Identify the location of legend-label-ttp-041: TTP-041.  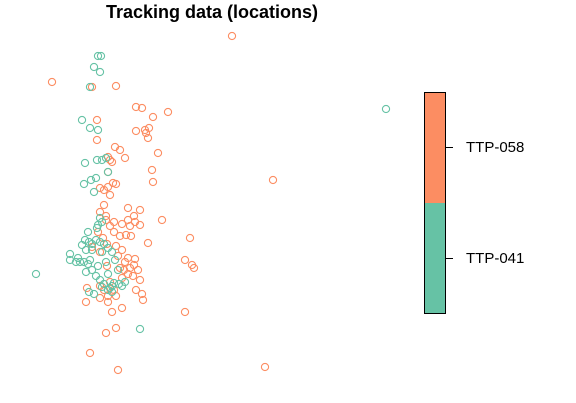
(495, 258).